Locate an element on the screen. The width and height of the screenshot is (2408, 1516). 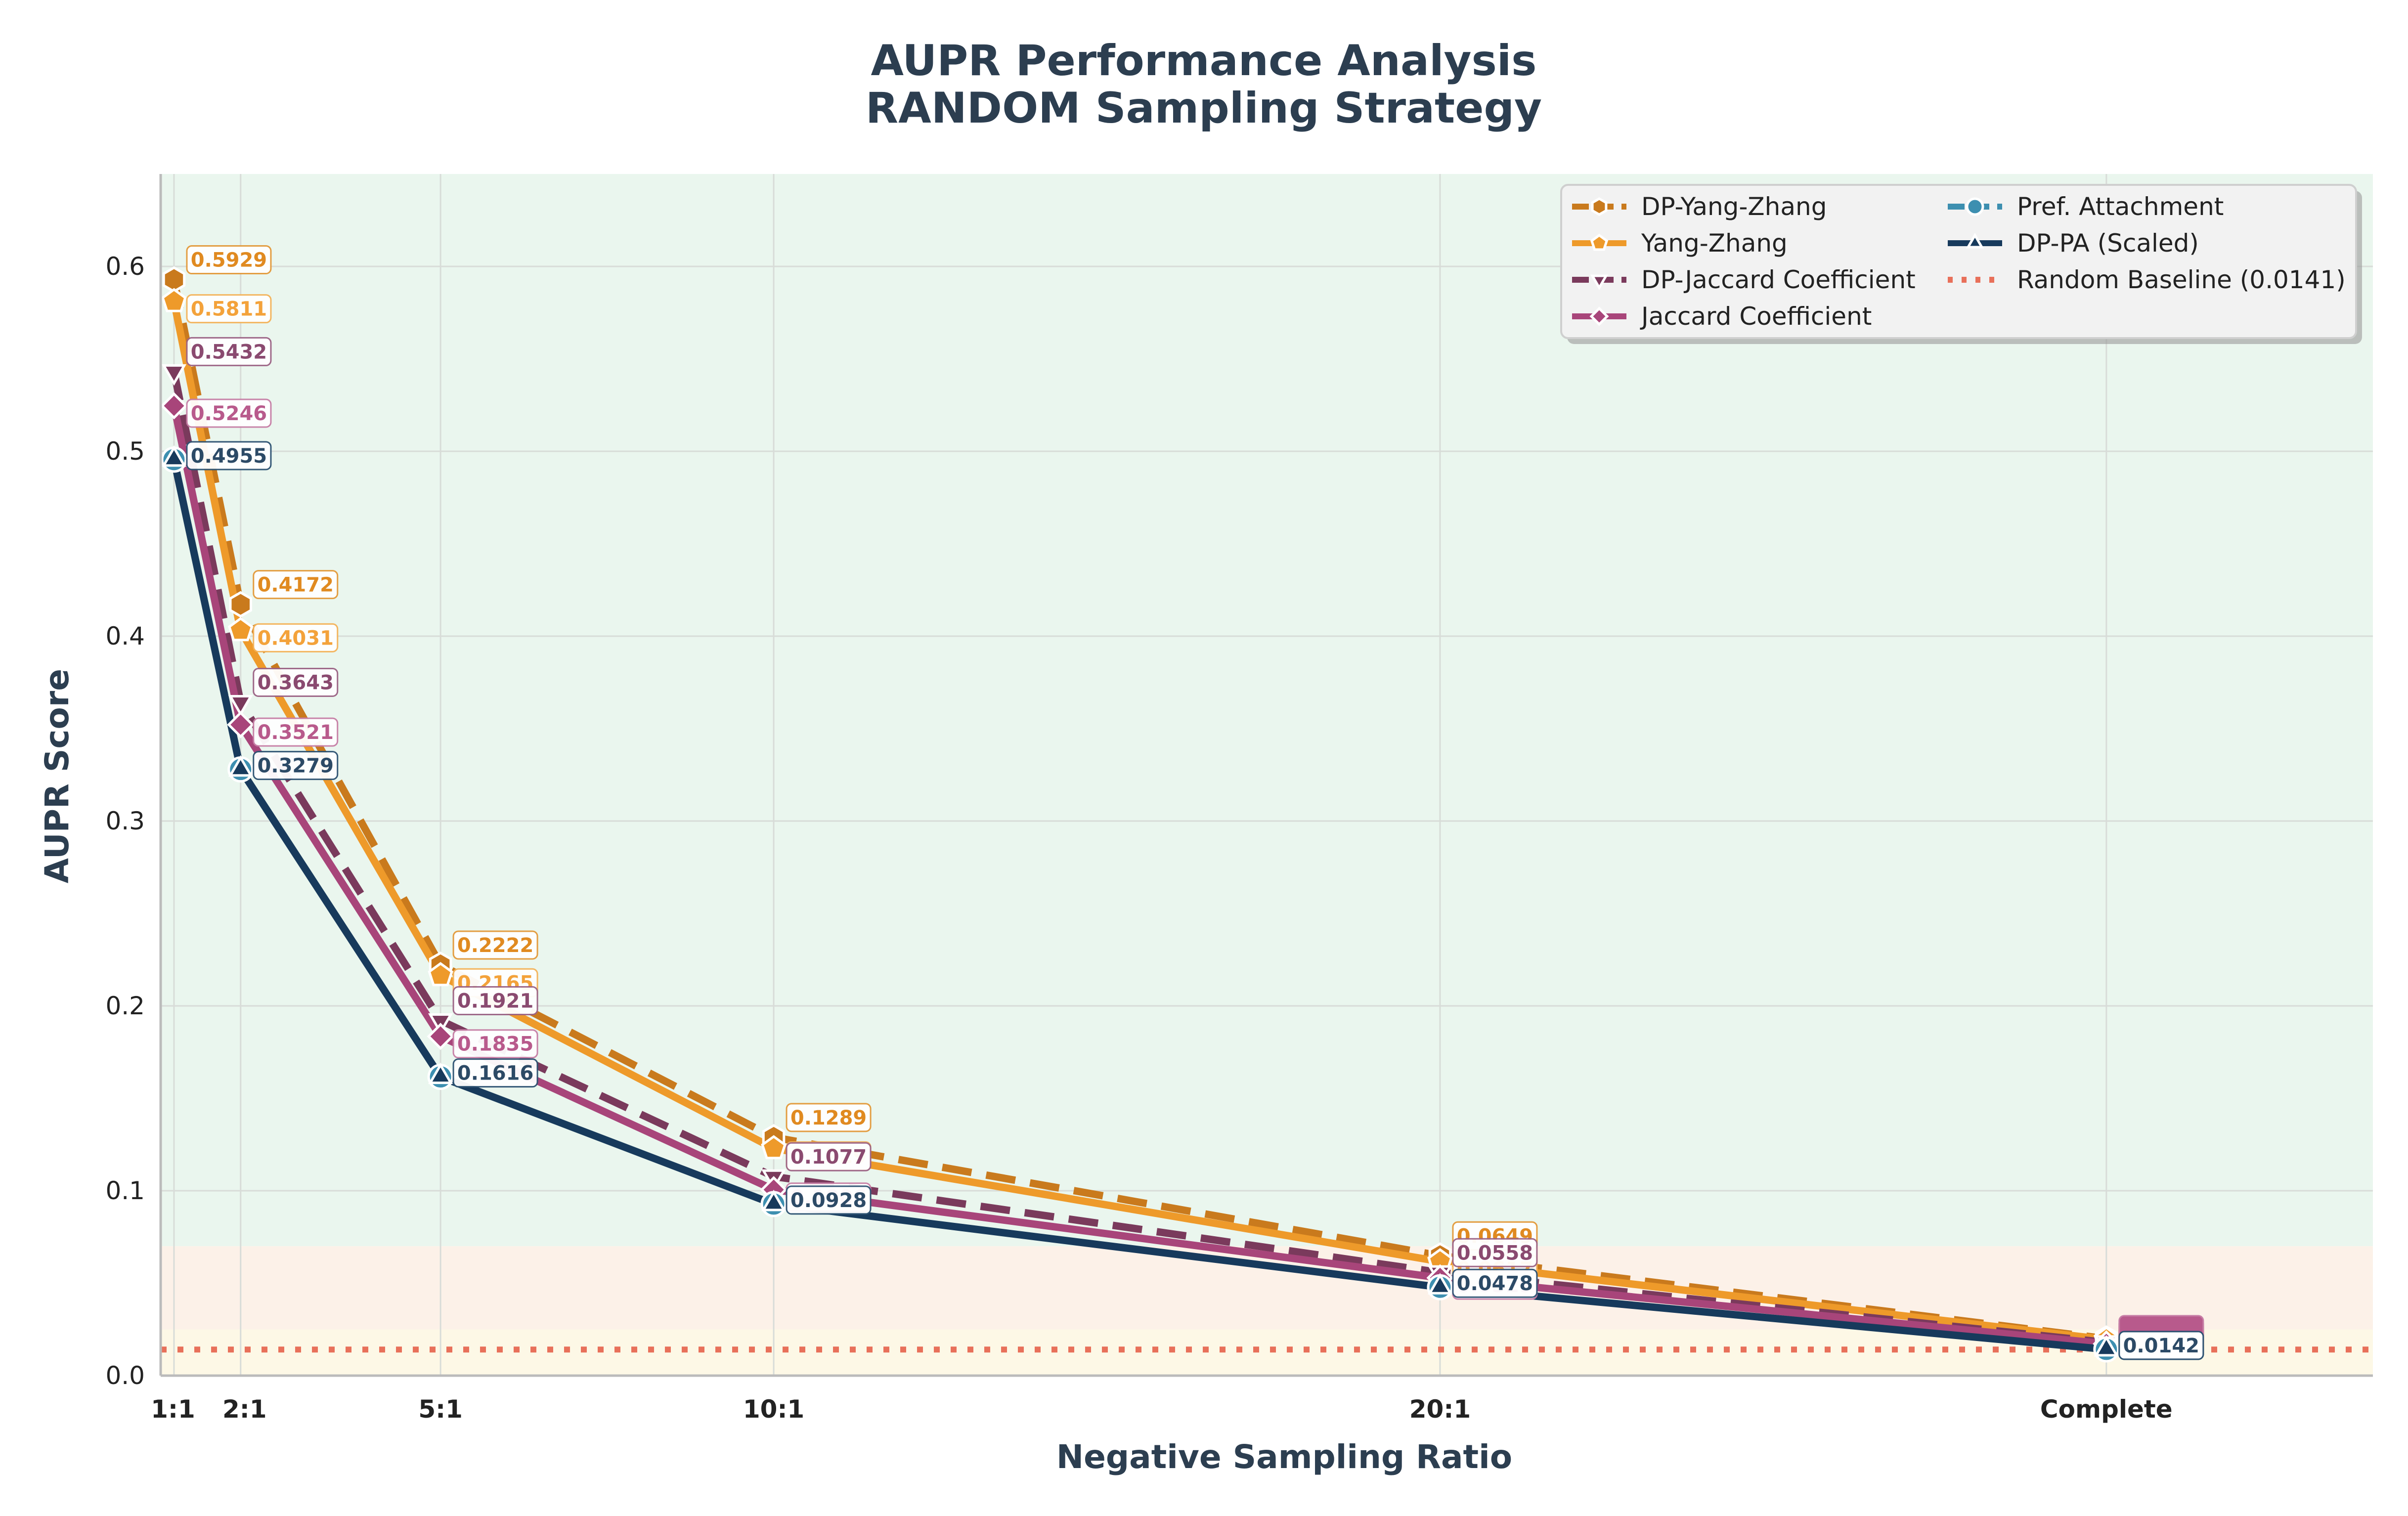
x-tick-label: 5:1 is located at coordinates (440, 1409).